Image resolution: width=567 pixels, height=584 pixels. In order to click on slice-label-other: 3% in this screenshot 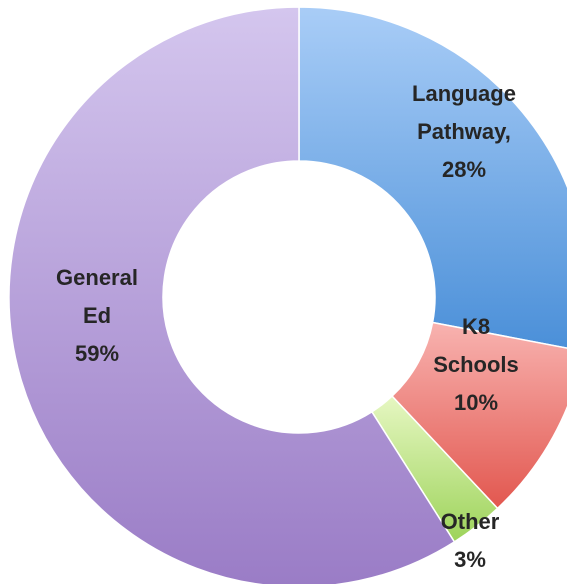, I will do `click(470, 559)`.